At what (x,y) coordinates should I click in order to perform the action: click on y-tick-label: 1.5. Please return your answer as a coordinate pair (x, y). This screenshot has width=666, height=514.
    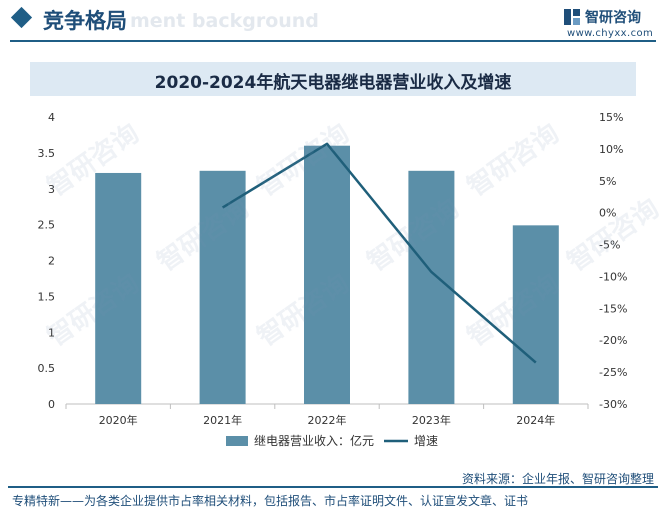
    Looking at the image, I should click on (47, 296).